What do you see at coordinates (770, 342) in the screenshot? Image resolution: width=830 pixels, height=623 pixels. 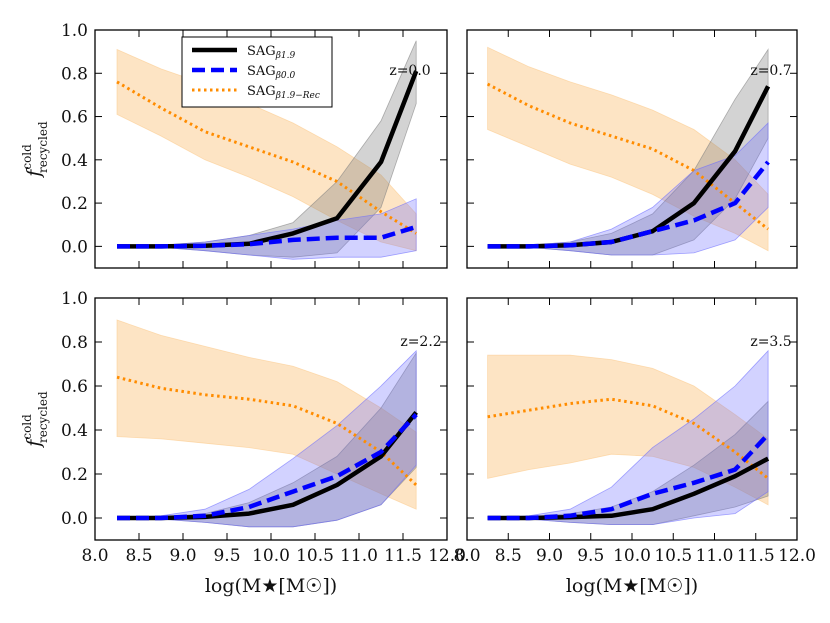 I see `redshift-label: z=3.5` at bounding box center [770, 342].